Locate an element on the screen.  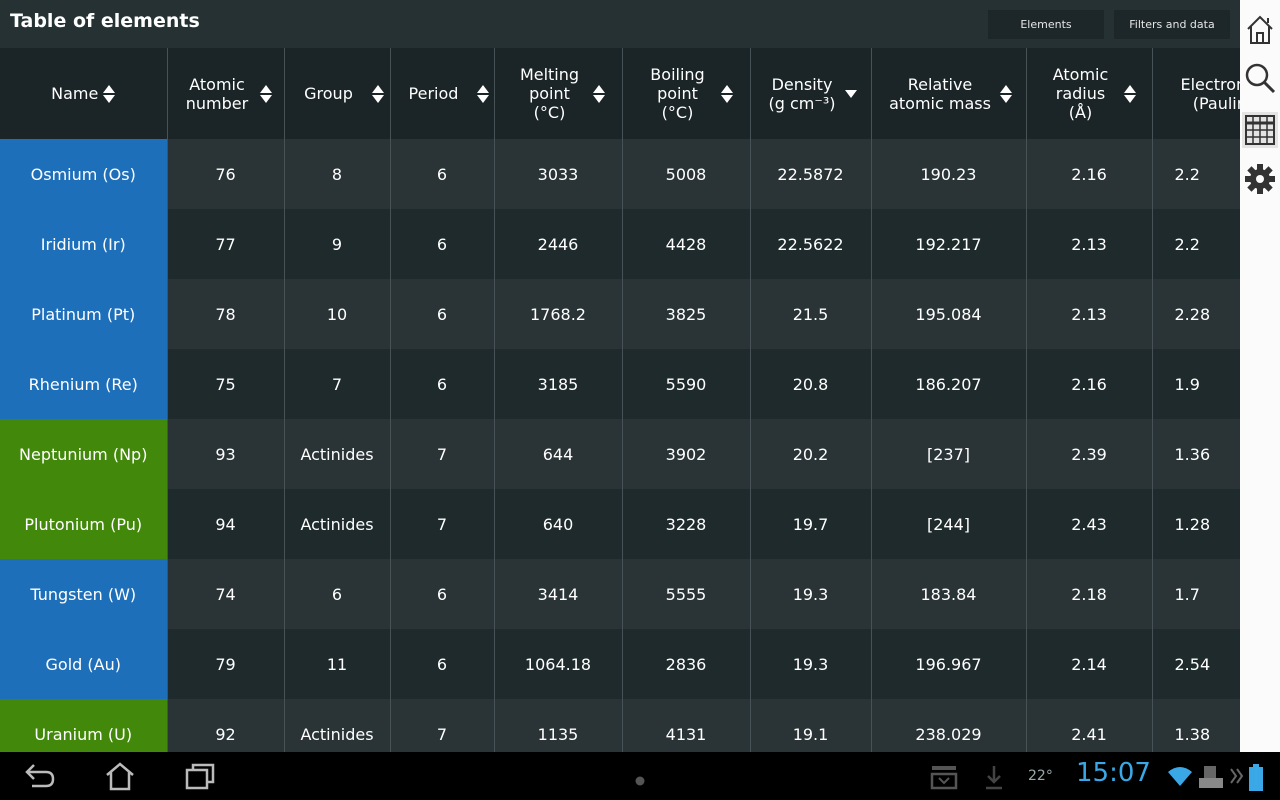
table-cell: 4428 is located at coordinates (686, 244).